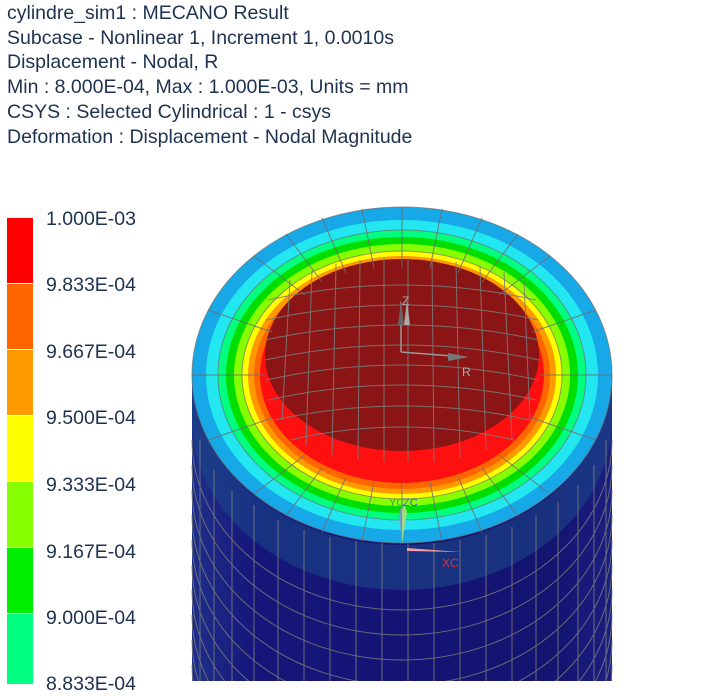 The width and height of the screenshot is (722, 696). Describe the element at coordinates (405, 301) in the screenshot. I see `csys-z-label: Z` at that location.